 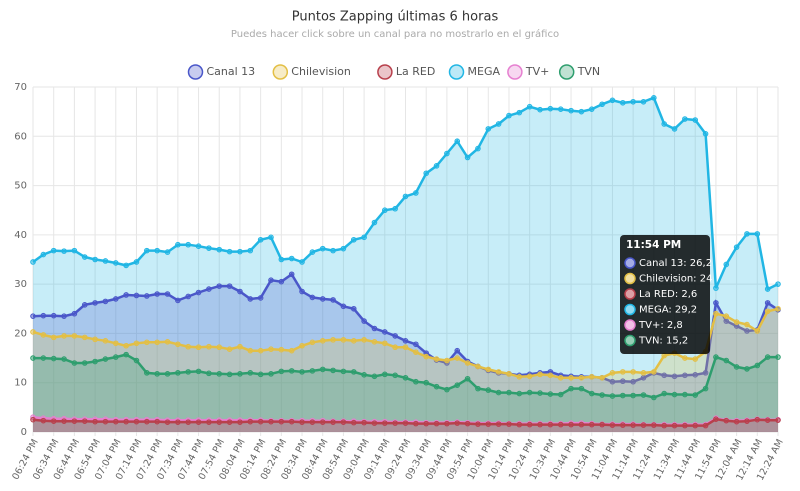 What do you see at coordinates (484, 71) in the screenshot?
I see `legend-label: MEGA` at bounding box center [484, 71].